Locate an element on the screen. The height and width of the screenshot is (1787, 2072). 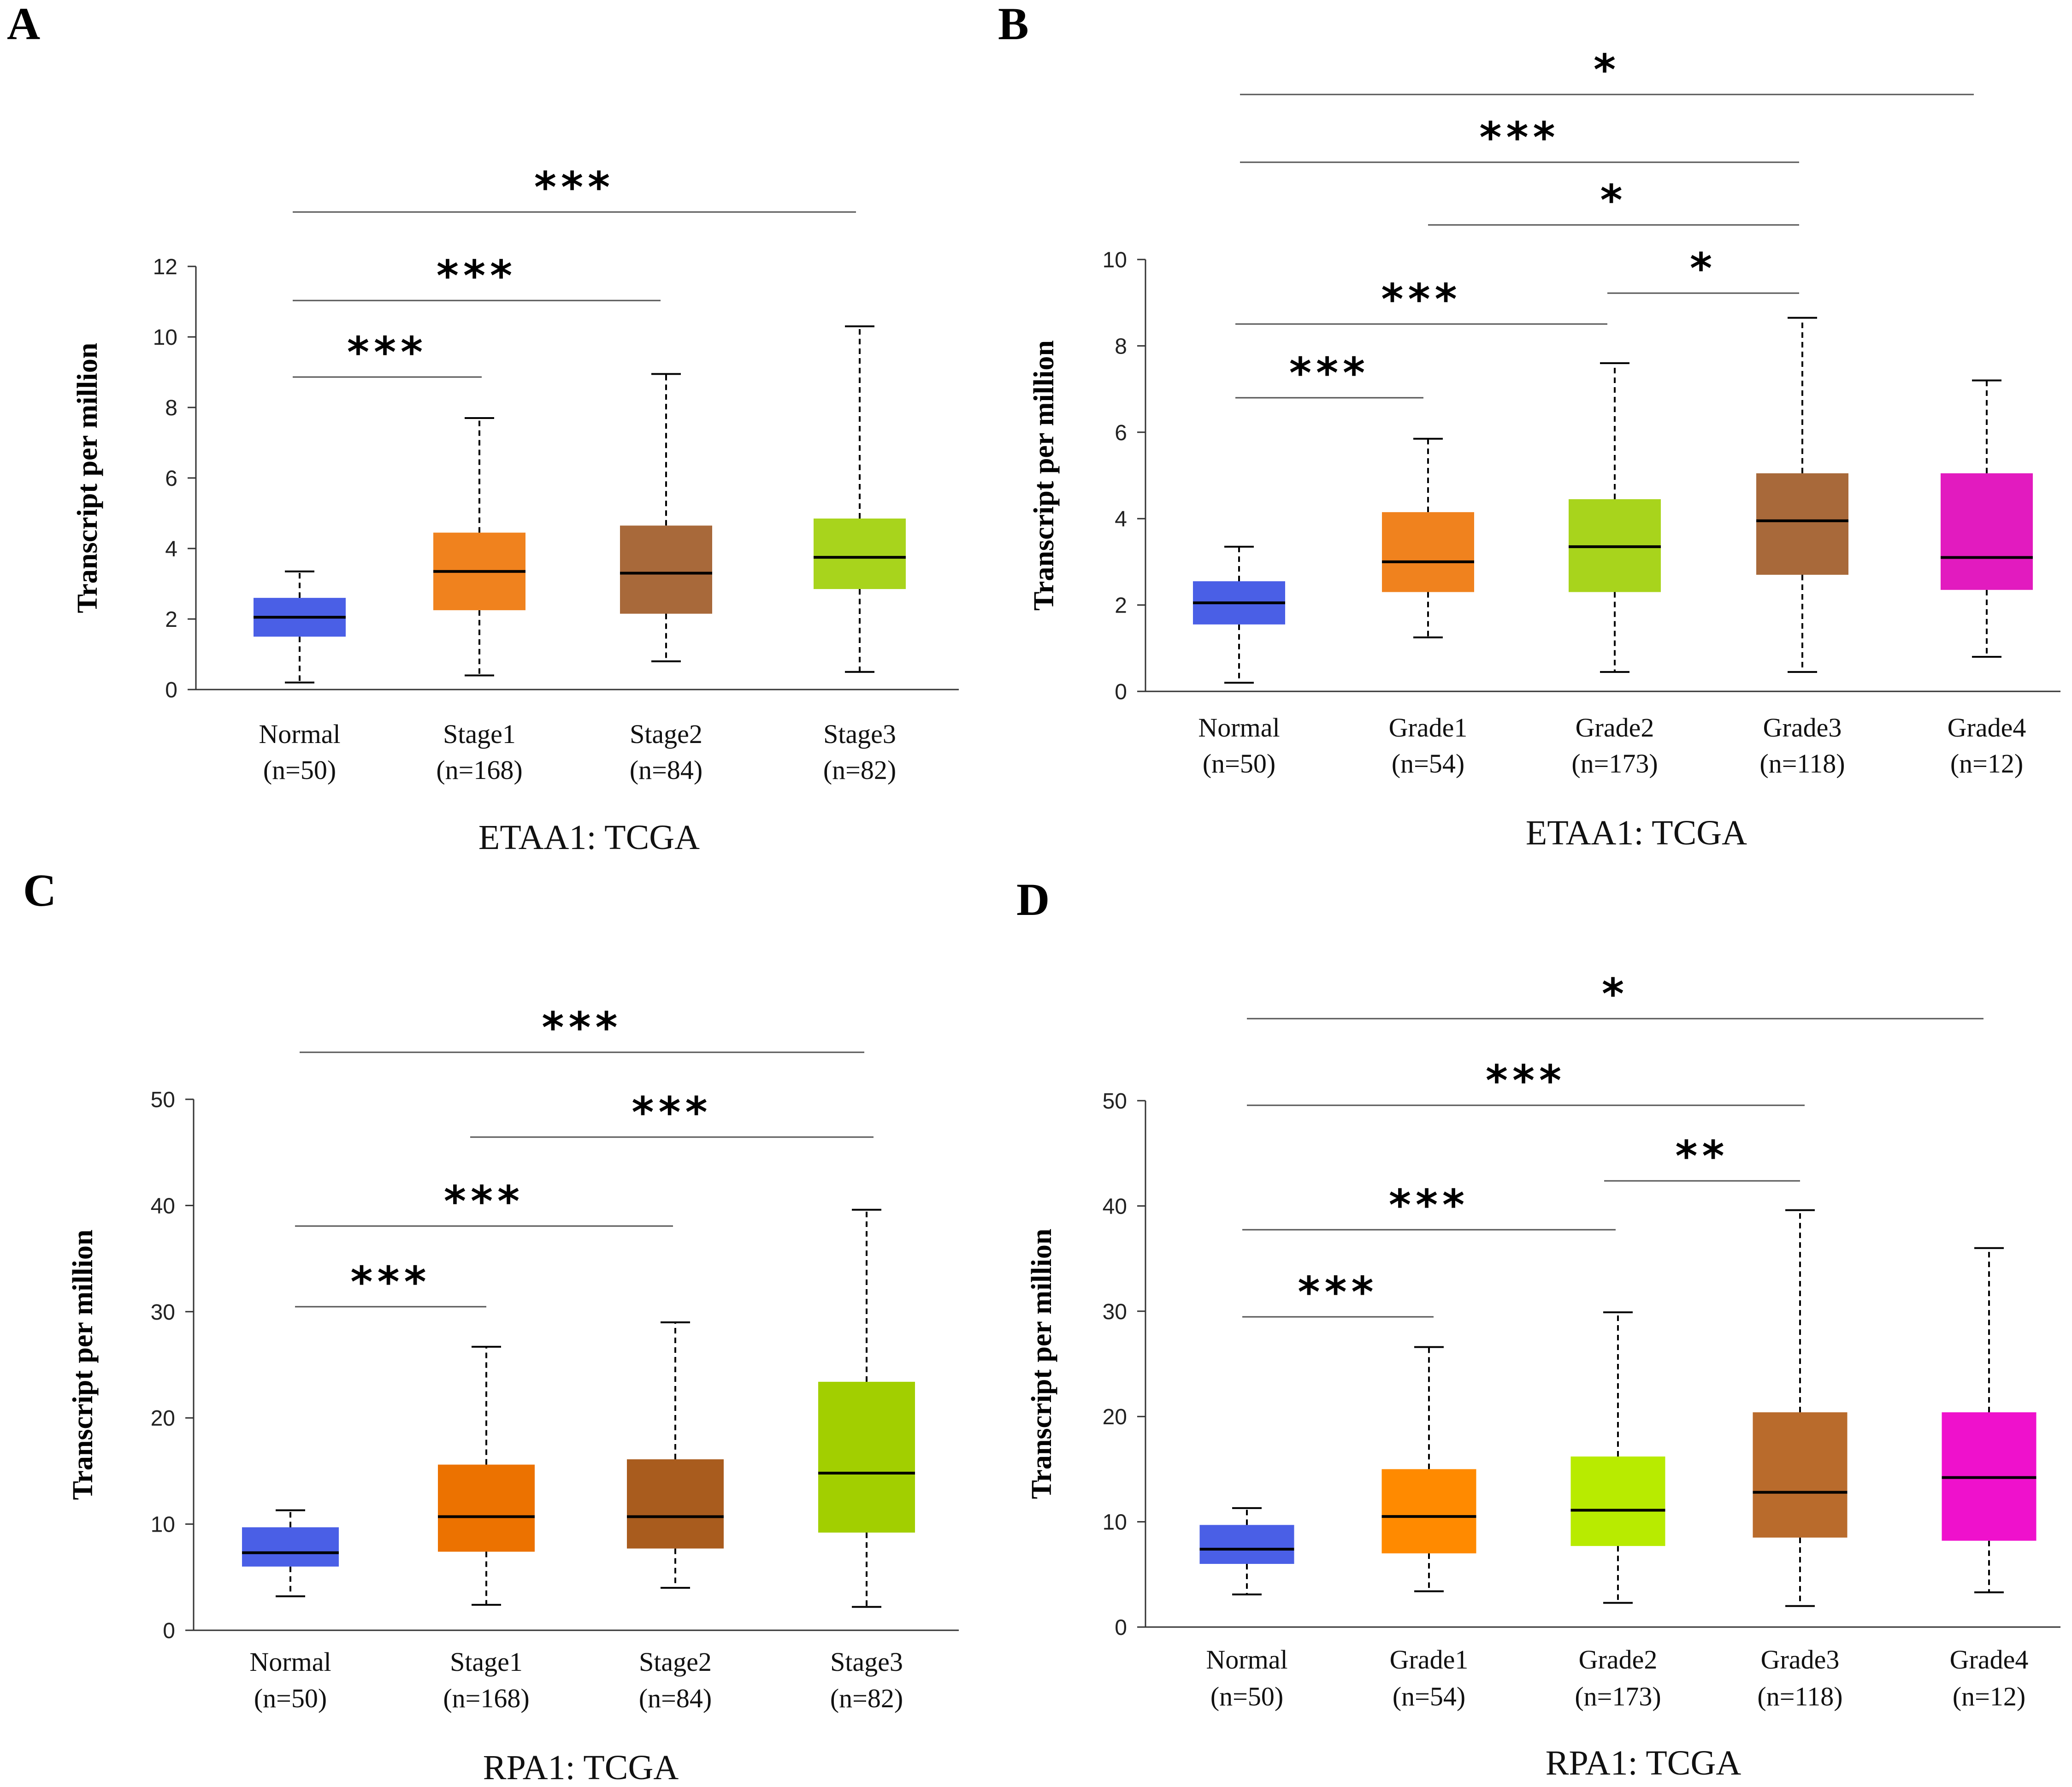
y-tick-label: 12 is located at coordinates (165, 267).